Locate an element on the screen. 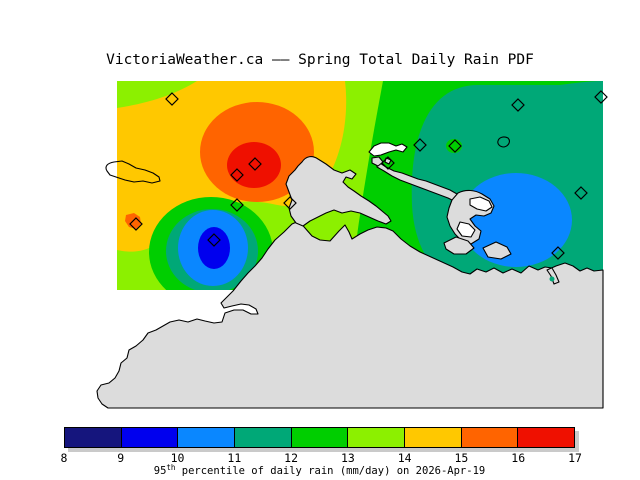  land-mid-peninsula is located at coordinates (338, 191).